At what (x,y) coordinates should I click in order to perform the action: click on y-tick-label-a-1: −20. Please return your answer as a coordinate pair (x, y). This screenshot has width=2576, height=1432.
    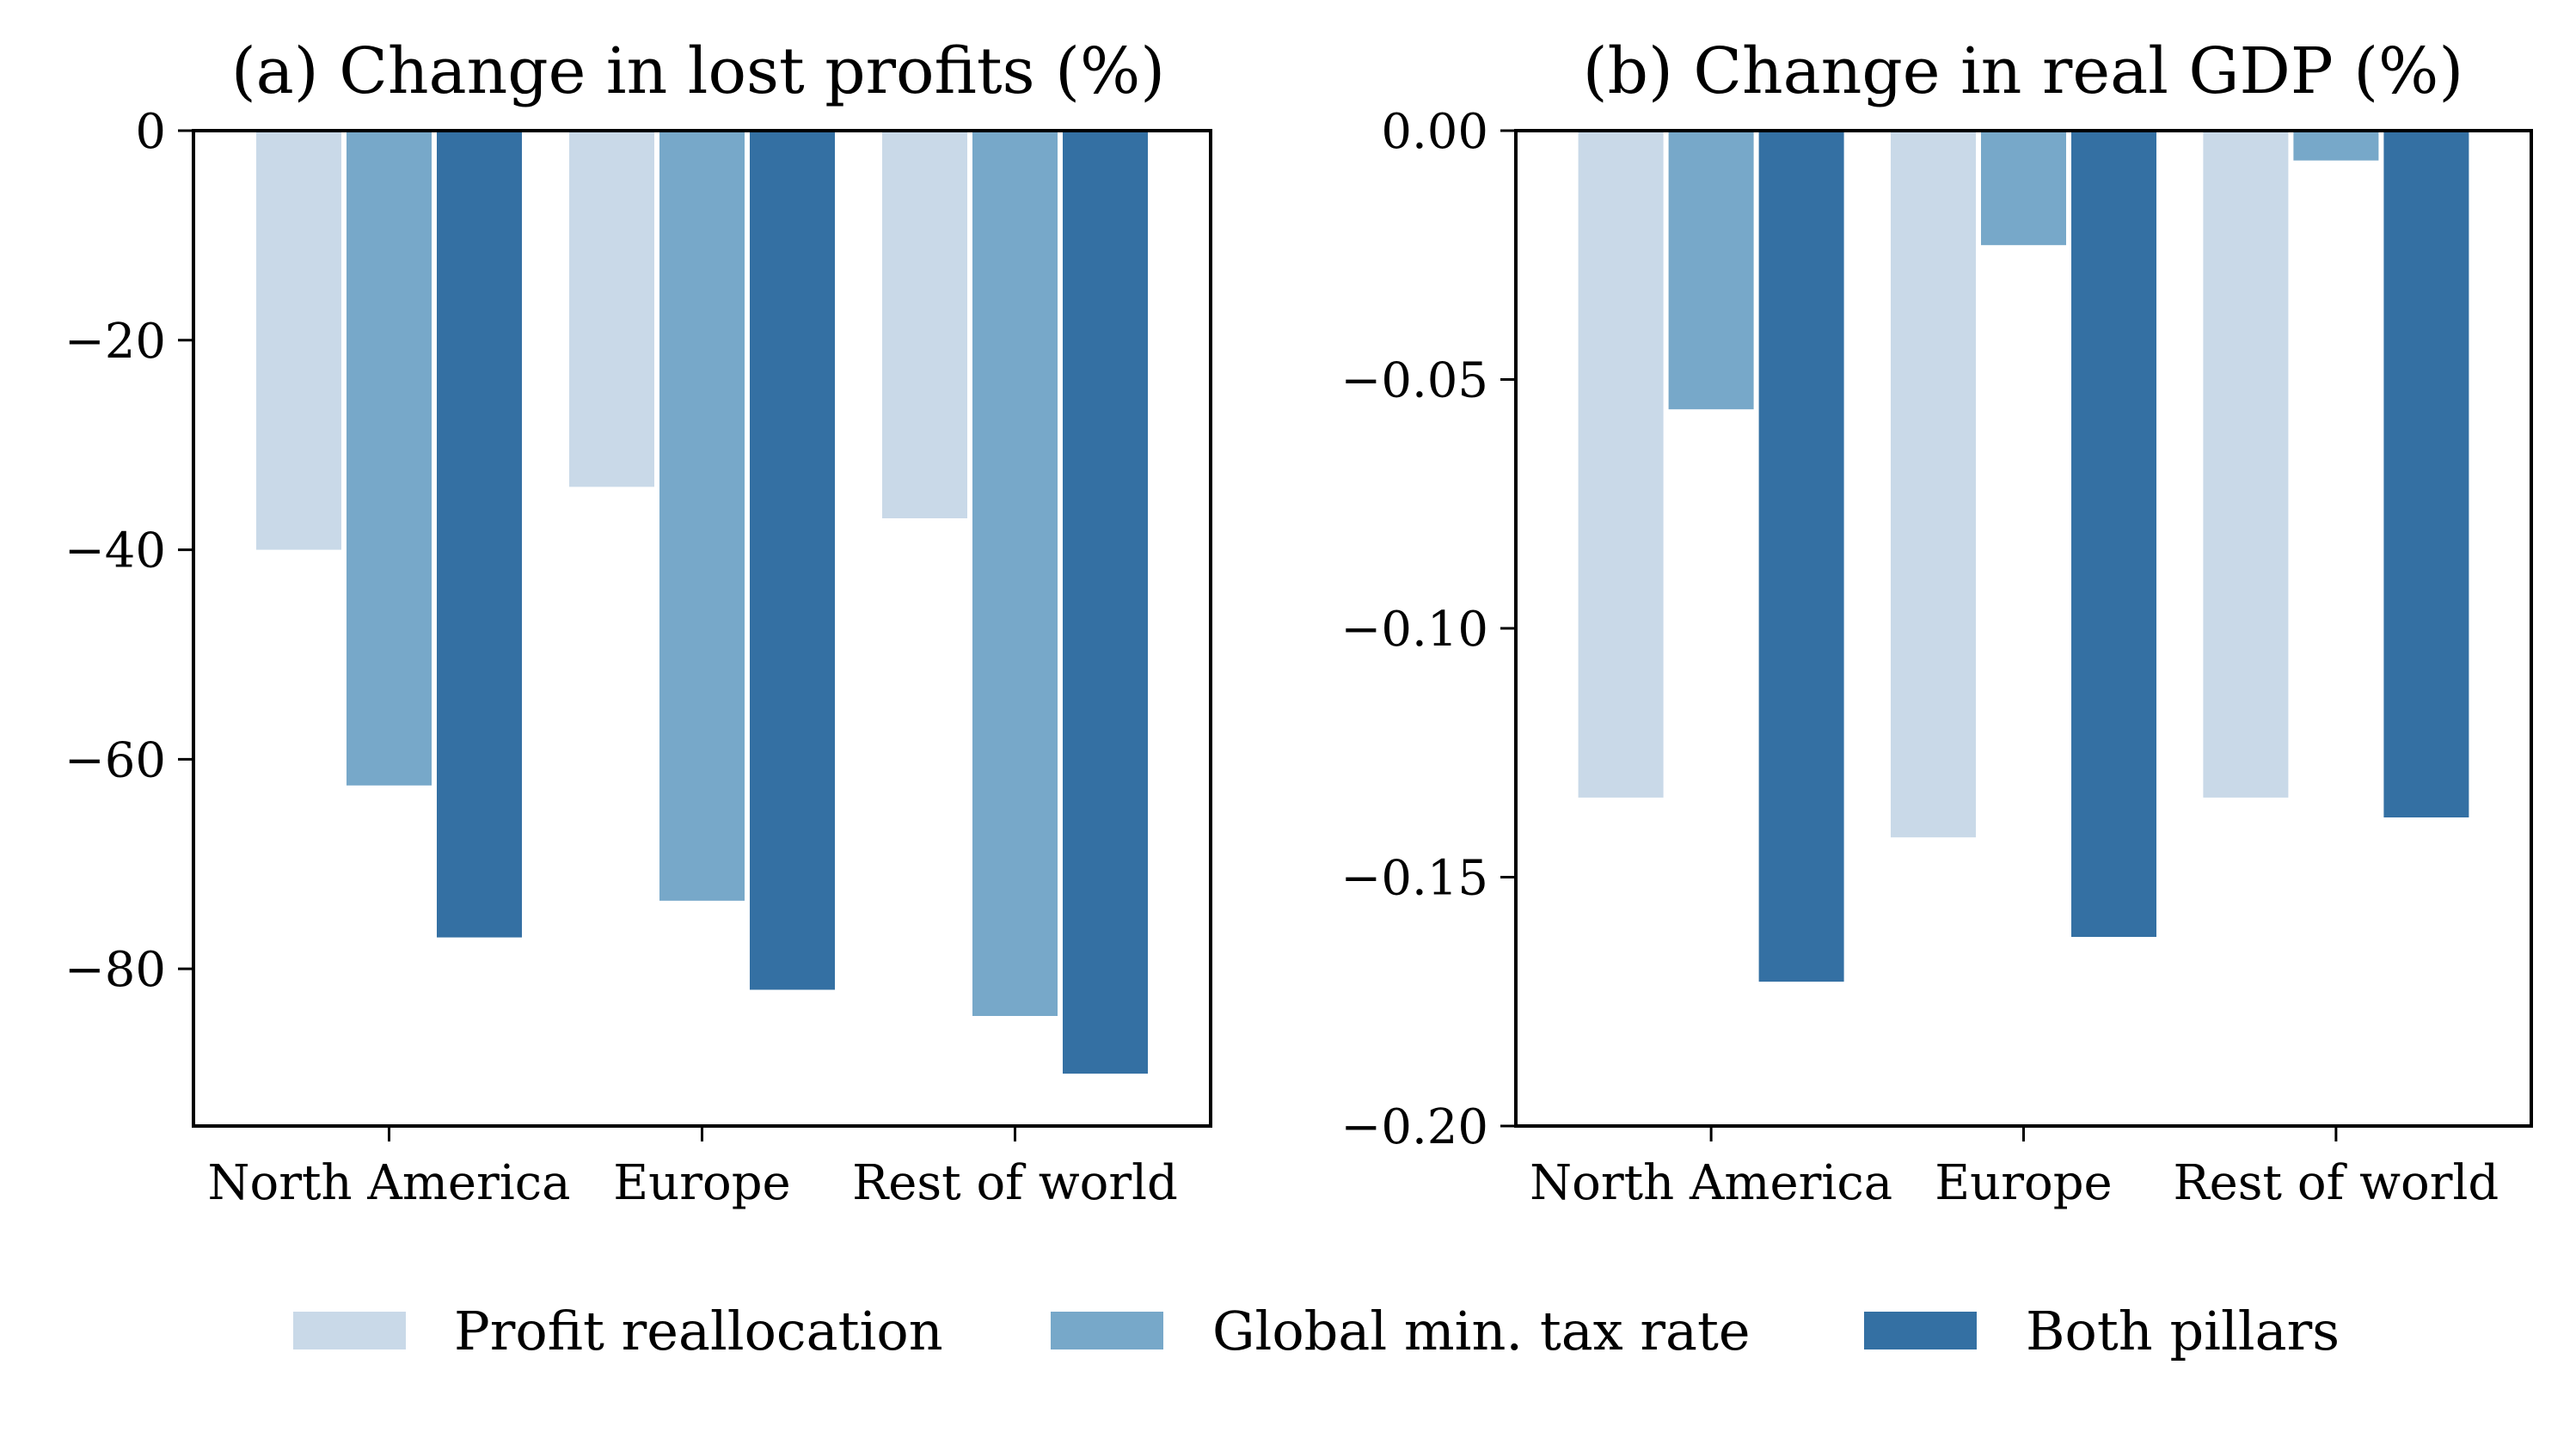
    Looking at the image, I should click on (115, 342).